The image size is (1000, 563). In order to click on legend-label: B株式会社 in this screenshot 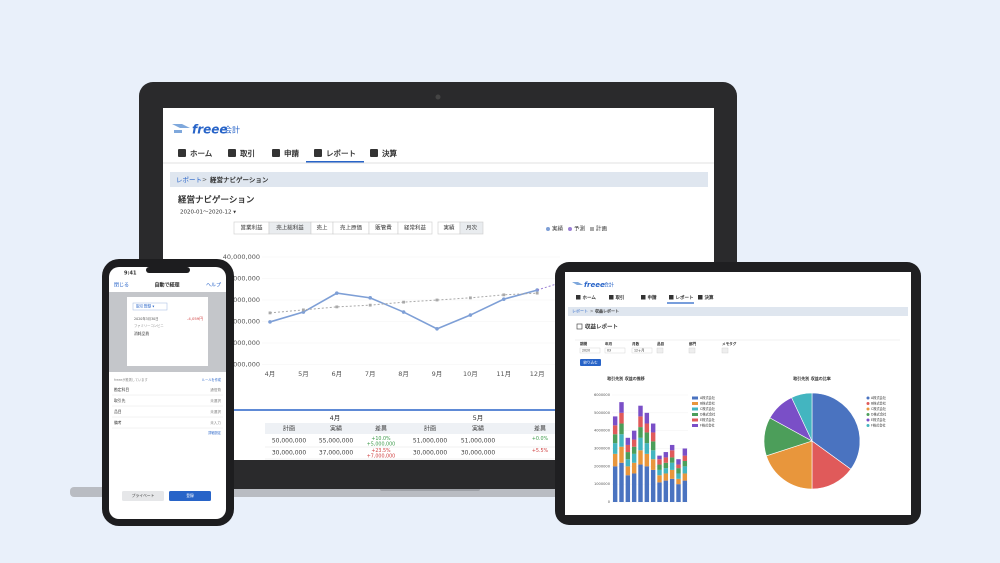, I will do `click(879, 403)`.